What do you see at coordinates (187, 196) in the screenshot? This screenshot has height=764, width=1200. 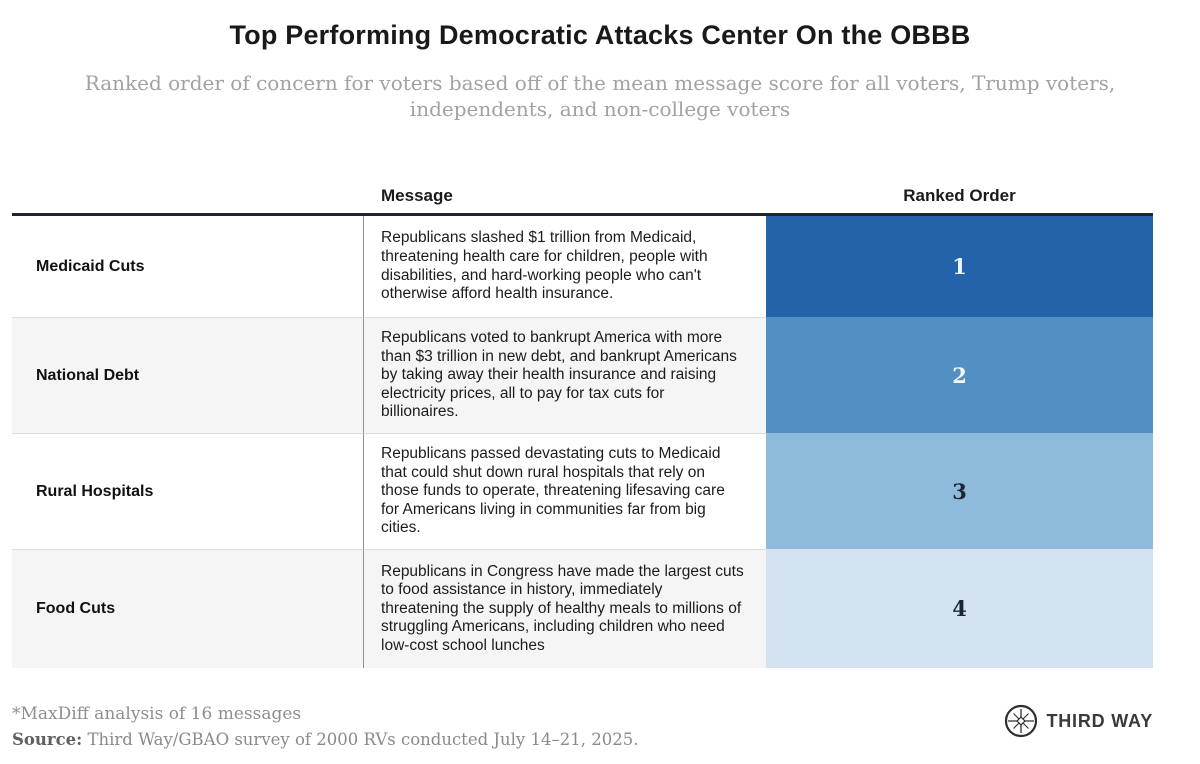 I see `column-header-topic-spacer` at bounding box center [187, 196].